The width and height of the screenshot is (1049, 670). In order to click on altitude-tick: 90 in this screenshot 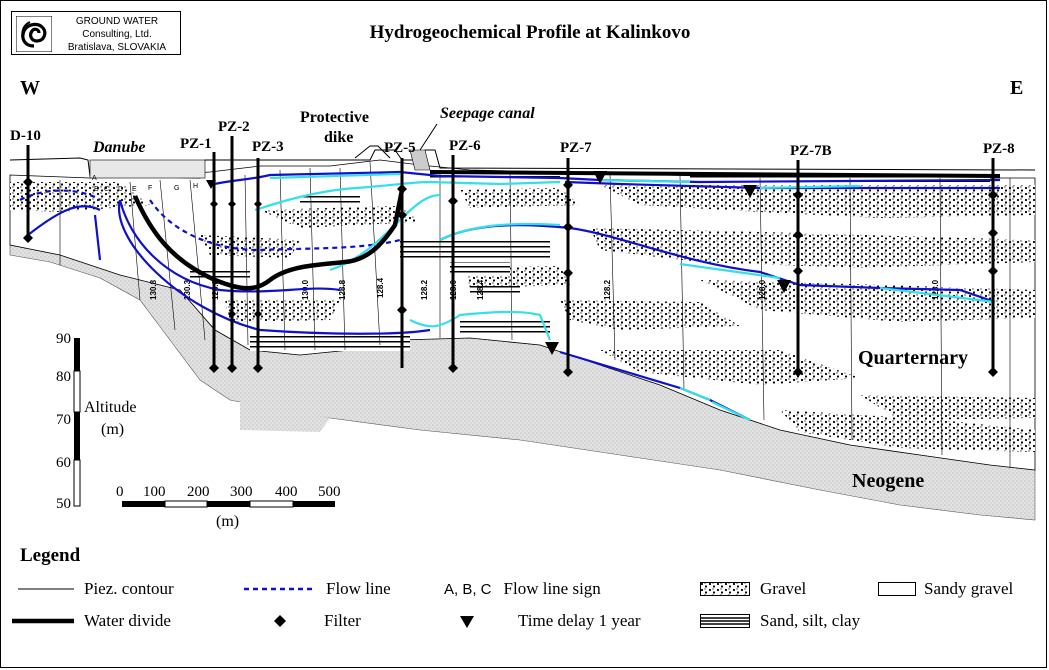, I will do `click(63, 339)`.